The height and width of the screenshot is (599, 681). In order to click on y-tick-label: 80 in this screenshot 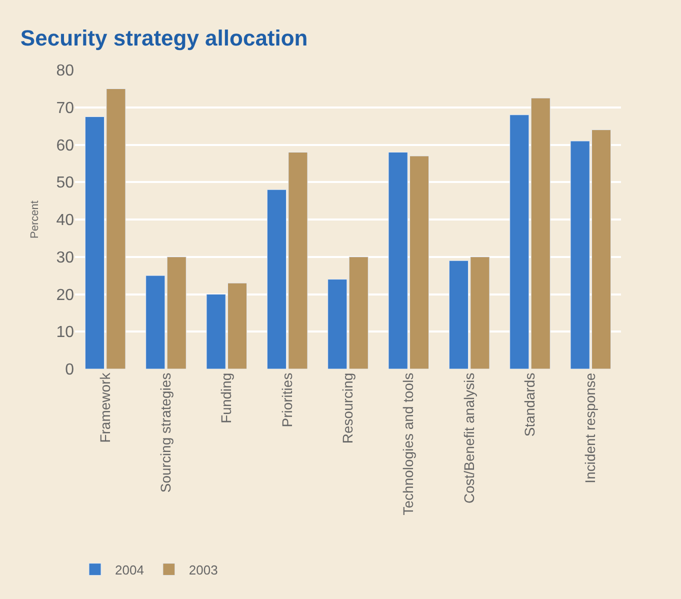, I will do `click(65, 71)`.